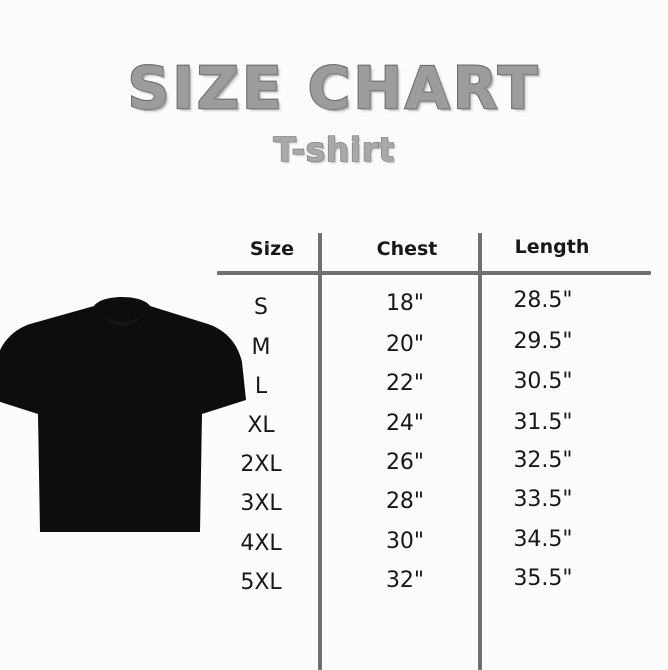 This screenshot has height=670, width=668. What do you see at coordinates (261, 464) in the screenshot?
I see `cell-size-4: 2XL` at bounding box center [261, 464].